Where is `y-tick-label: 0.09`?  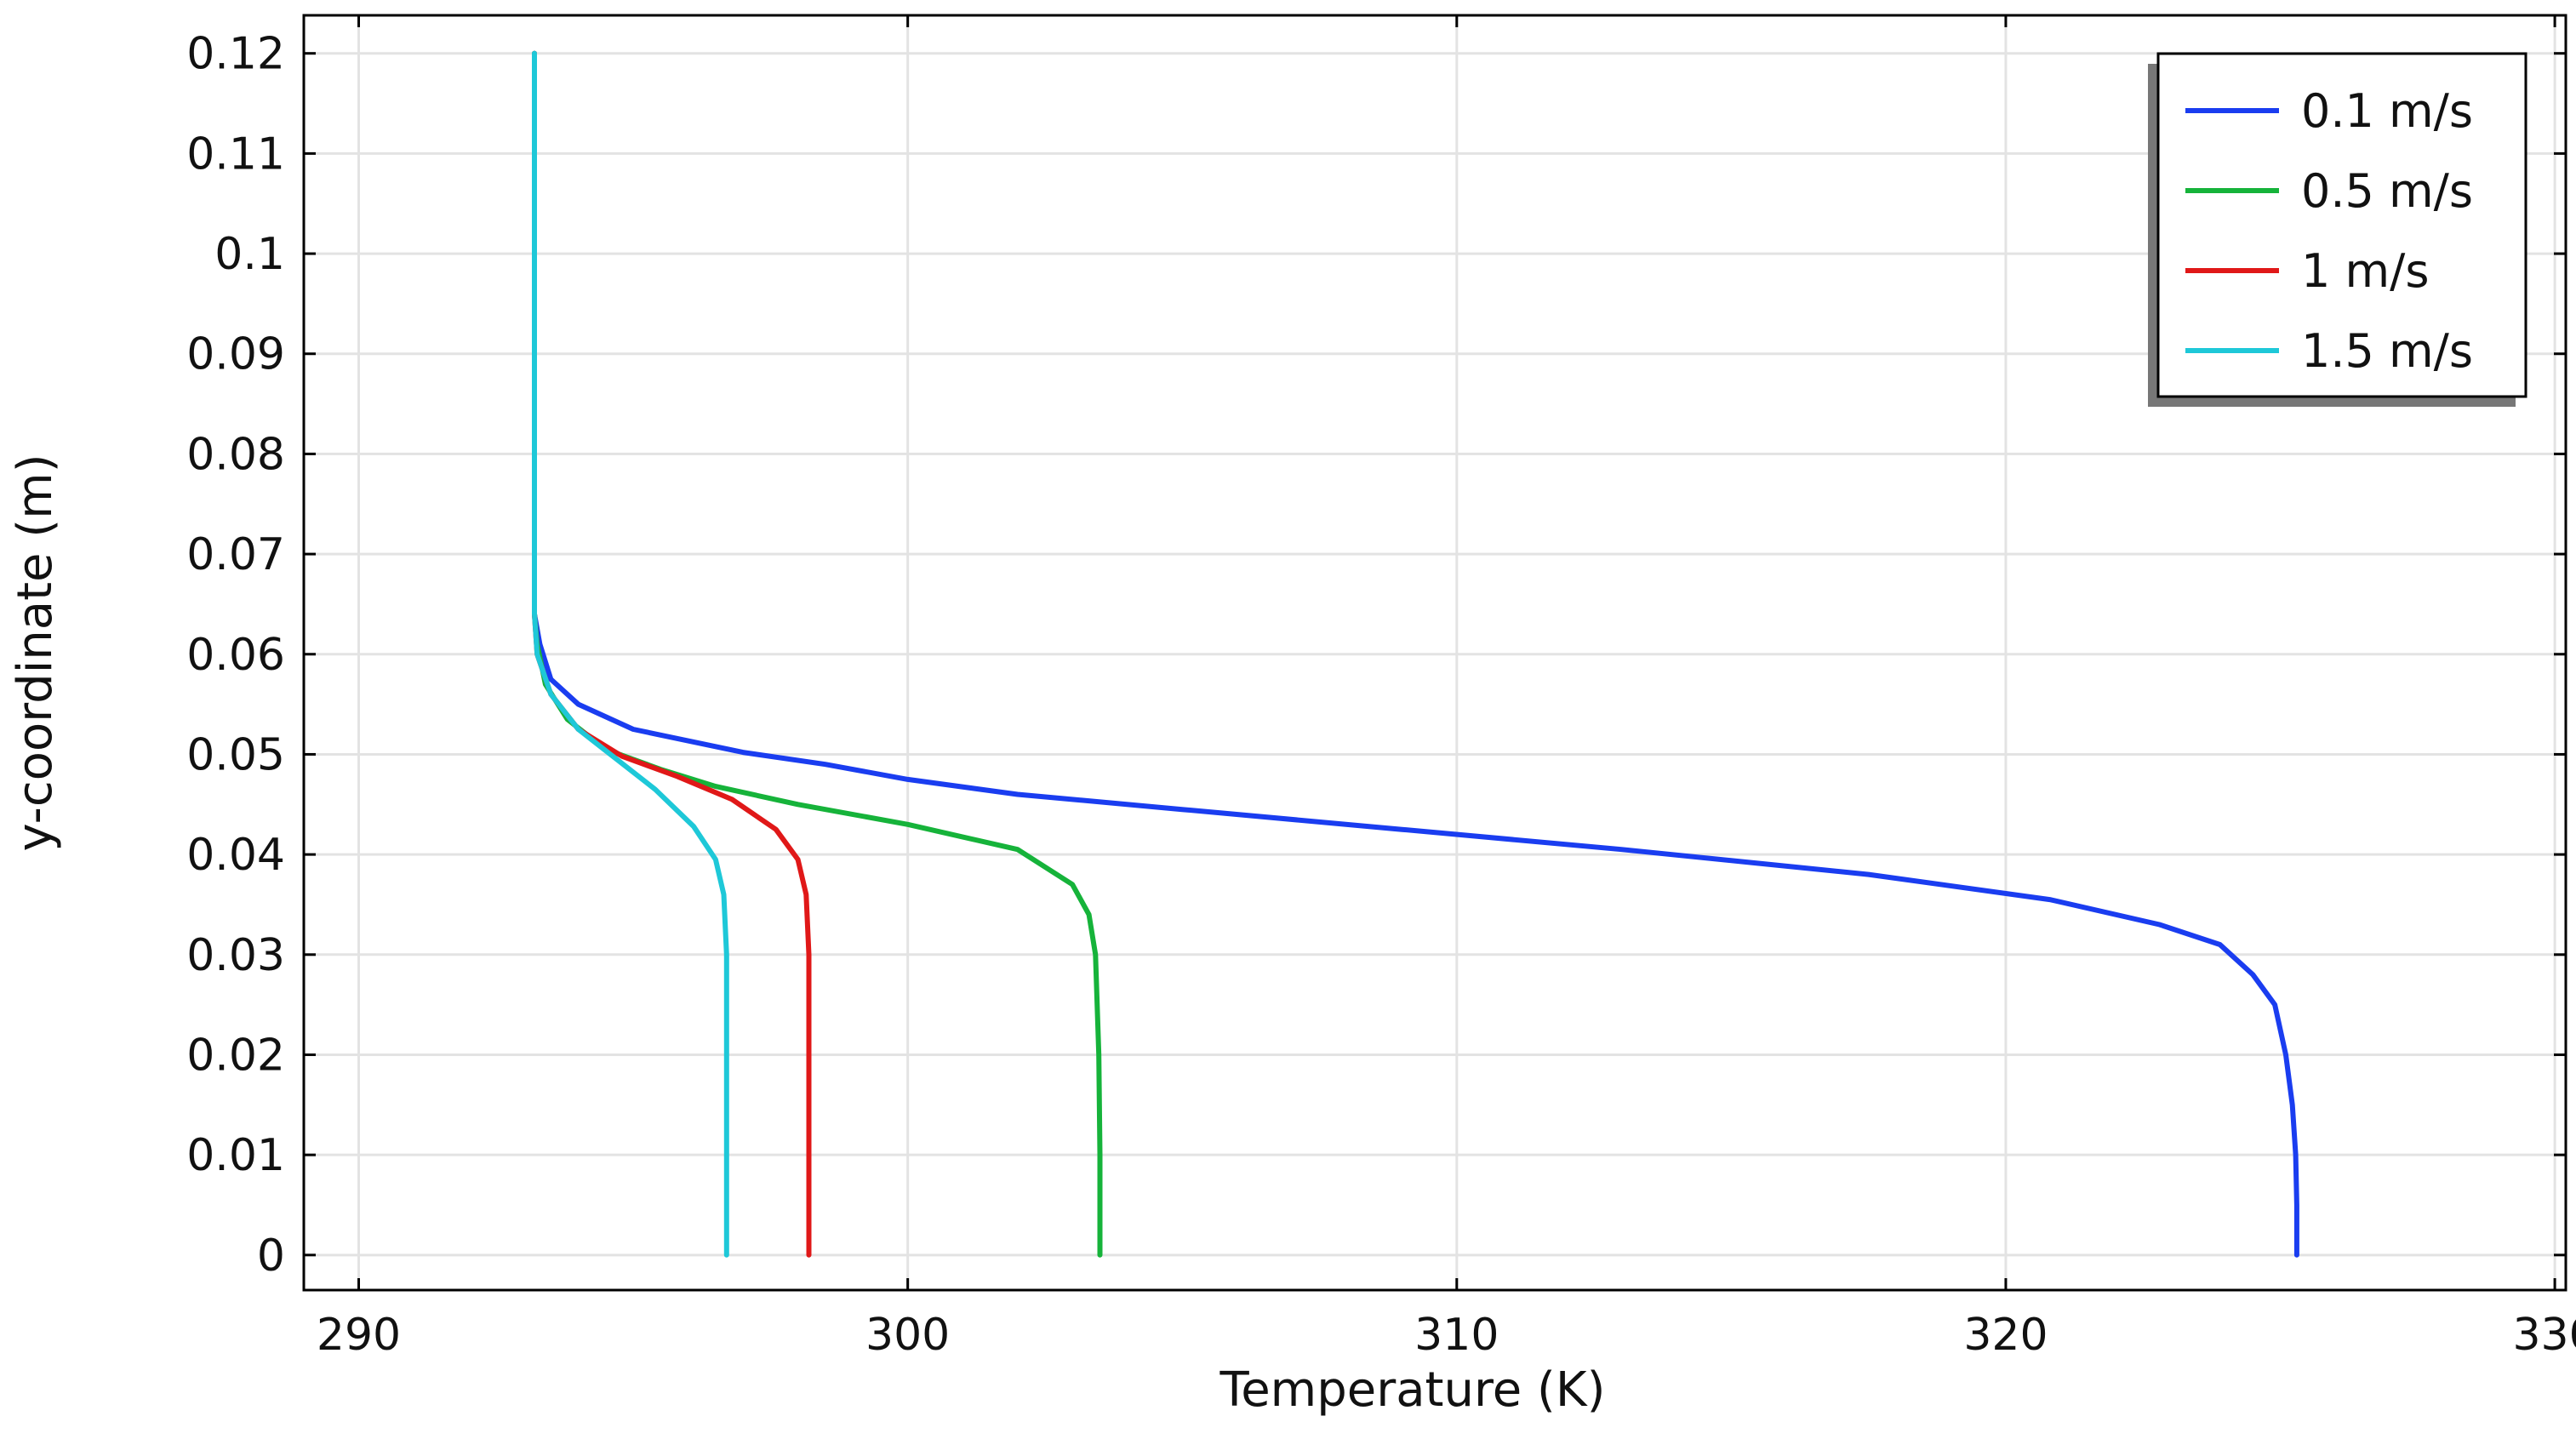
y-tick-label: 0.09 is located at coordinates (235, 354).